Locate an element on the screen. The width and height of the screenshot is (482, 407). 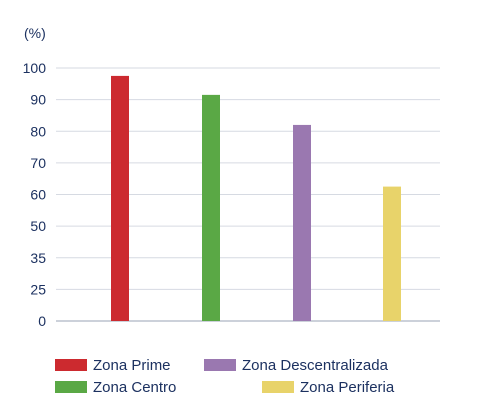
y-tick-label: 0 is located at coordinates (42, 321).